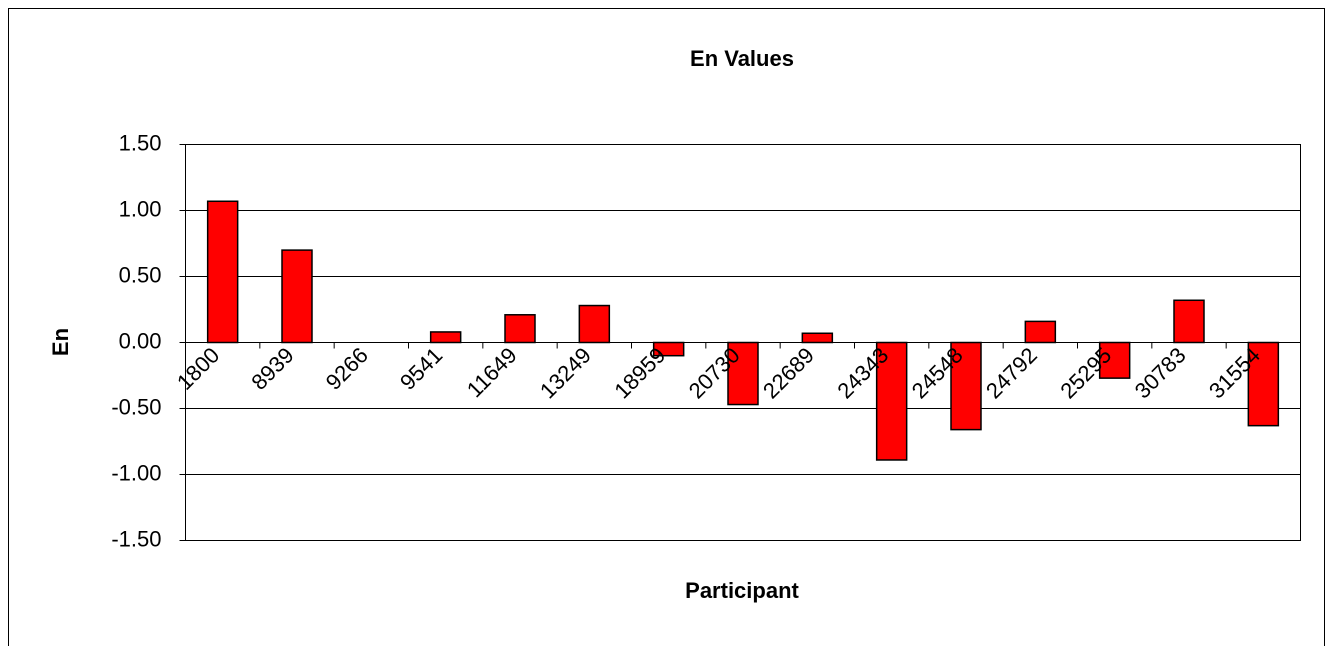 The image size is (1333, 651). I want to click on y-tick-label: -1.50, so click(136, 538).